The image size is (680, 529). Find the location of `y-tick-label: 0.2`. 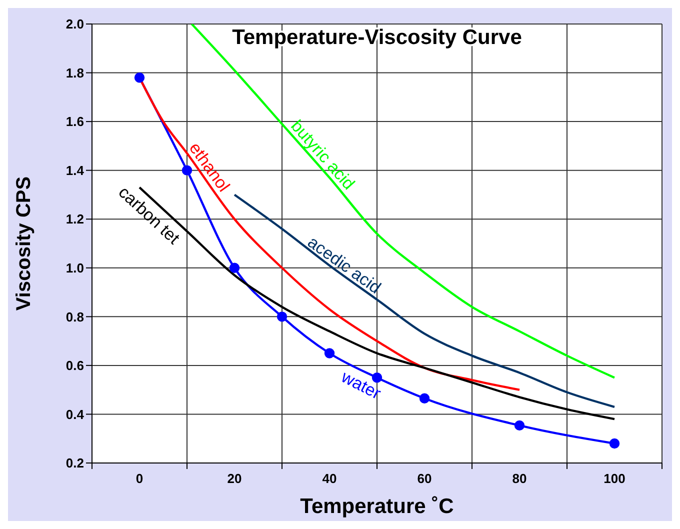

y-tick-label: 0.2 is located at coordinates (75, 463).